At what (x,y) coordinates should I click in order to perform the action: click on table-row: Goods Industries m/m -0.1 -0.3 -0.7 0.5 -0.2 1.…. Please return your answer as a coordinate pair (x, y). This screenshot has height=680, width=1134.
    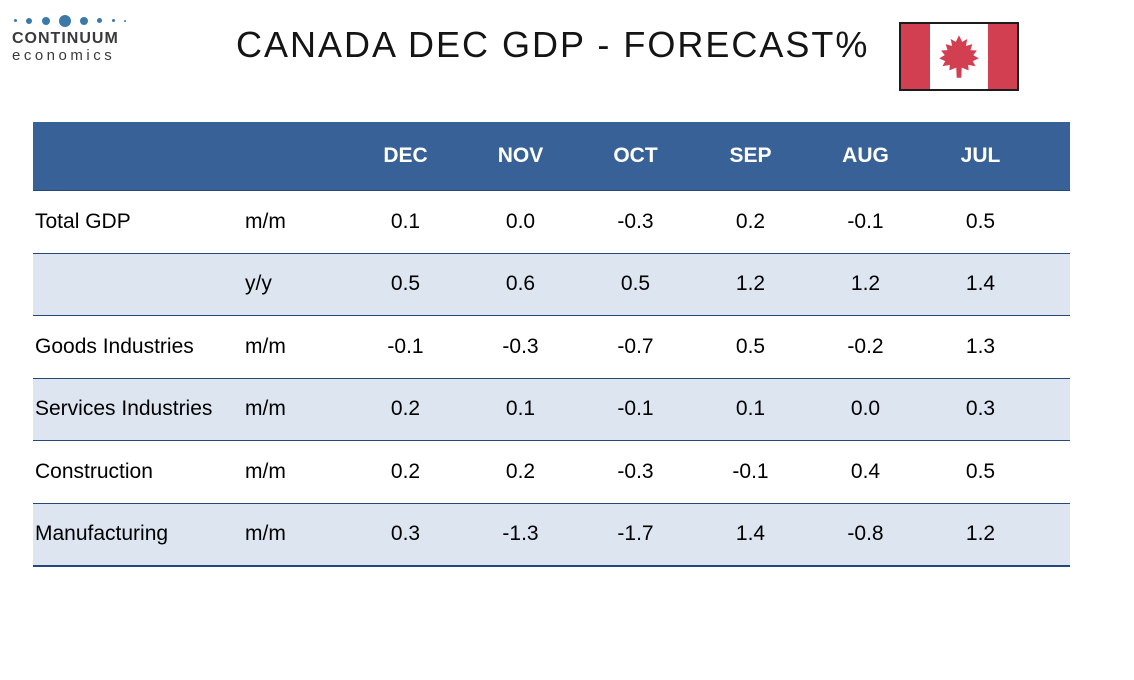
    Looking at the image, I should click on (551, 346).